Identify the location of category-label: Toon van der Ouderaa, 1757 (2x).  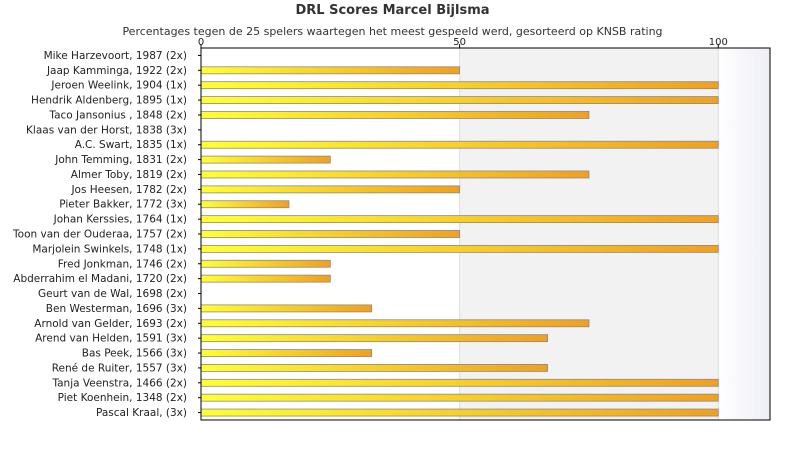
(99, 235).